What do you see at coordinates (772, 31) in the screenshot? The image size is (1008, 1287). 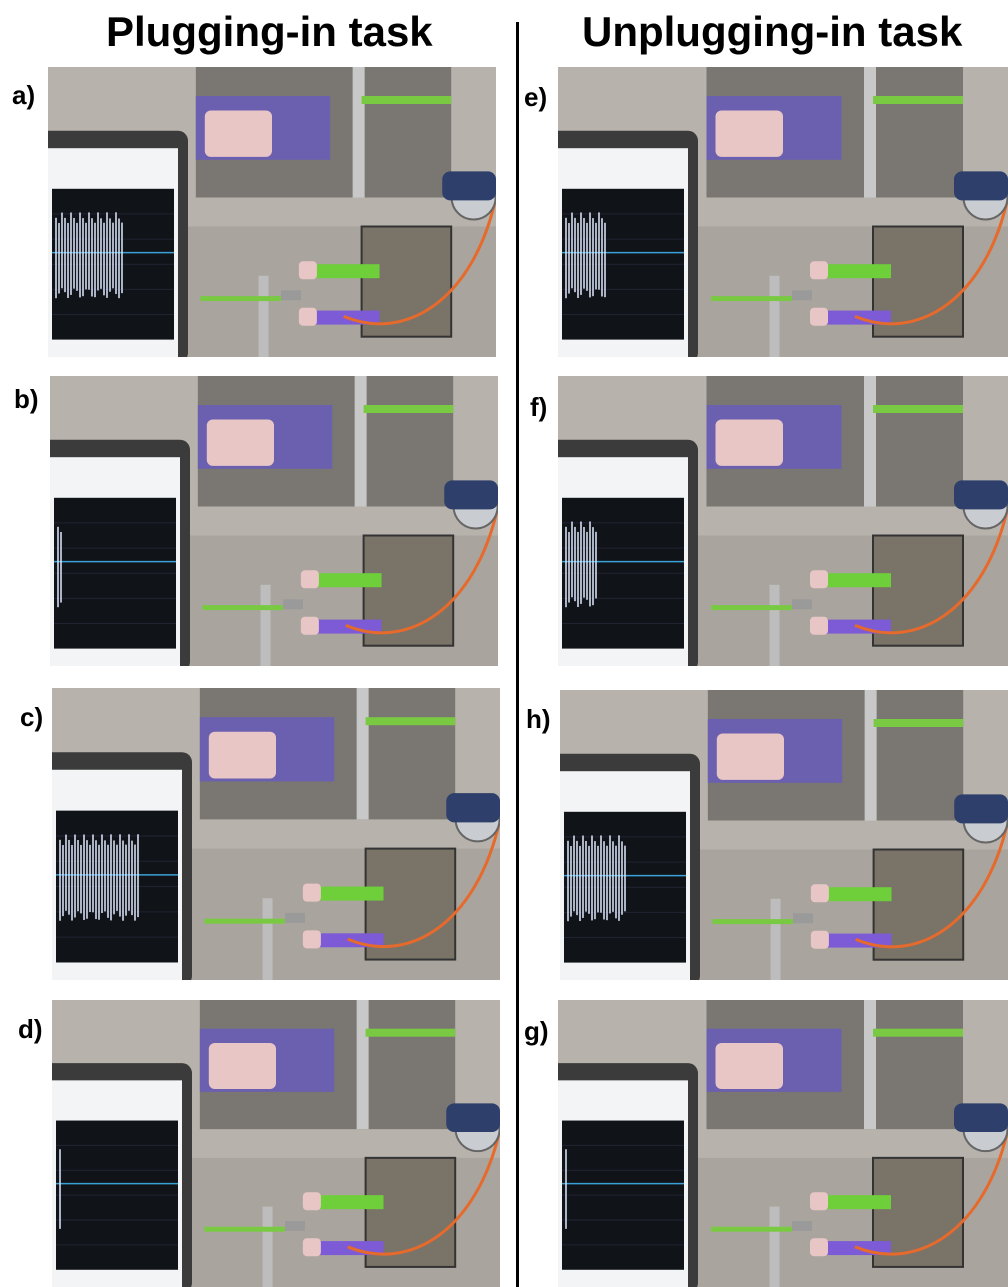 I see `heading-unplugging: Unplugging-in task` at bounding box center [772, 31].